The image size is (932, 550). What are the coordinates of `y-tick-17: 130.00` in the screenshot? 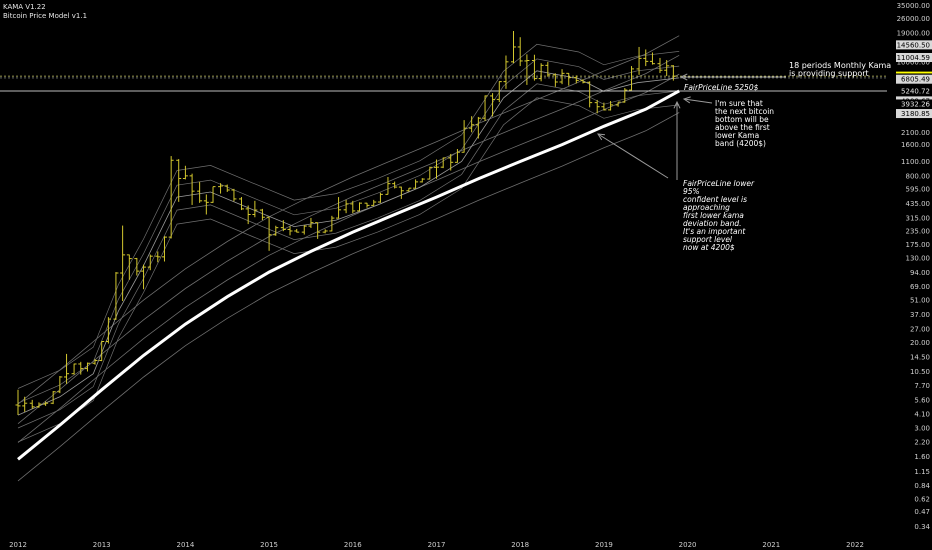 It's located at (918, 258).